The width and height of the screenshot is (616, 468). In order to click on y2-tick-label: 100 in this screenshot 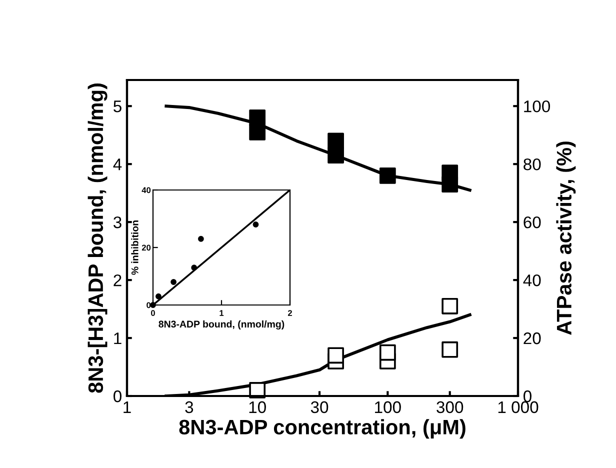, I will do `click(537, 106)`.